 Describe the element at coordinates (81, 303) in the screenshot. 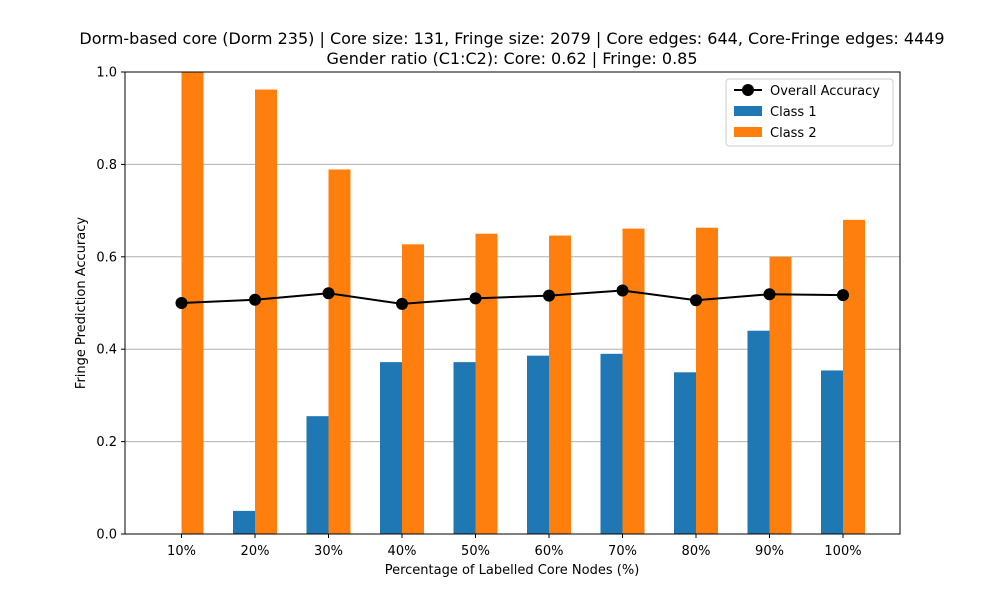

I see `y-axis-label: Fringe Prediction Accuracy` at that location.